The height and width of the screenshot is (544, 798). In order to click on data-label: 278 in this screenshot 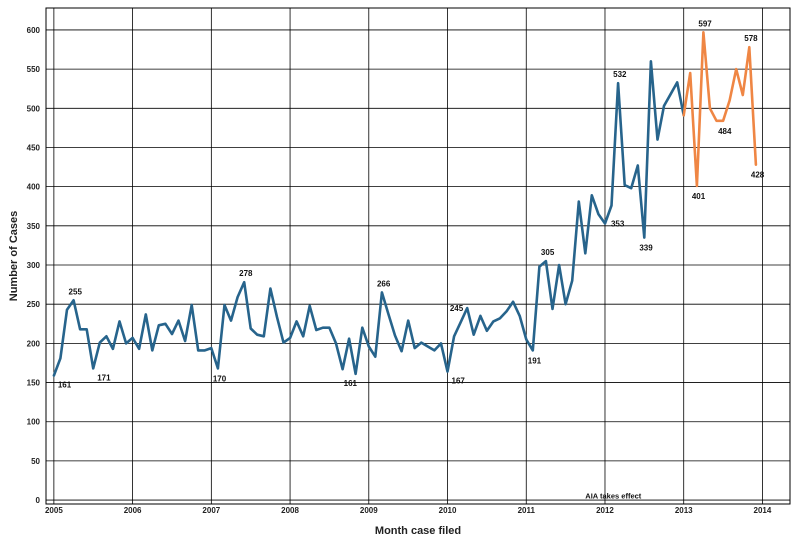, I will do `click(246, 273)`.